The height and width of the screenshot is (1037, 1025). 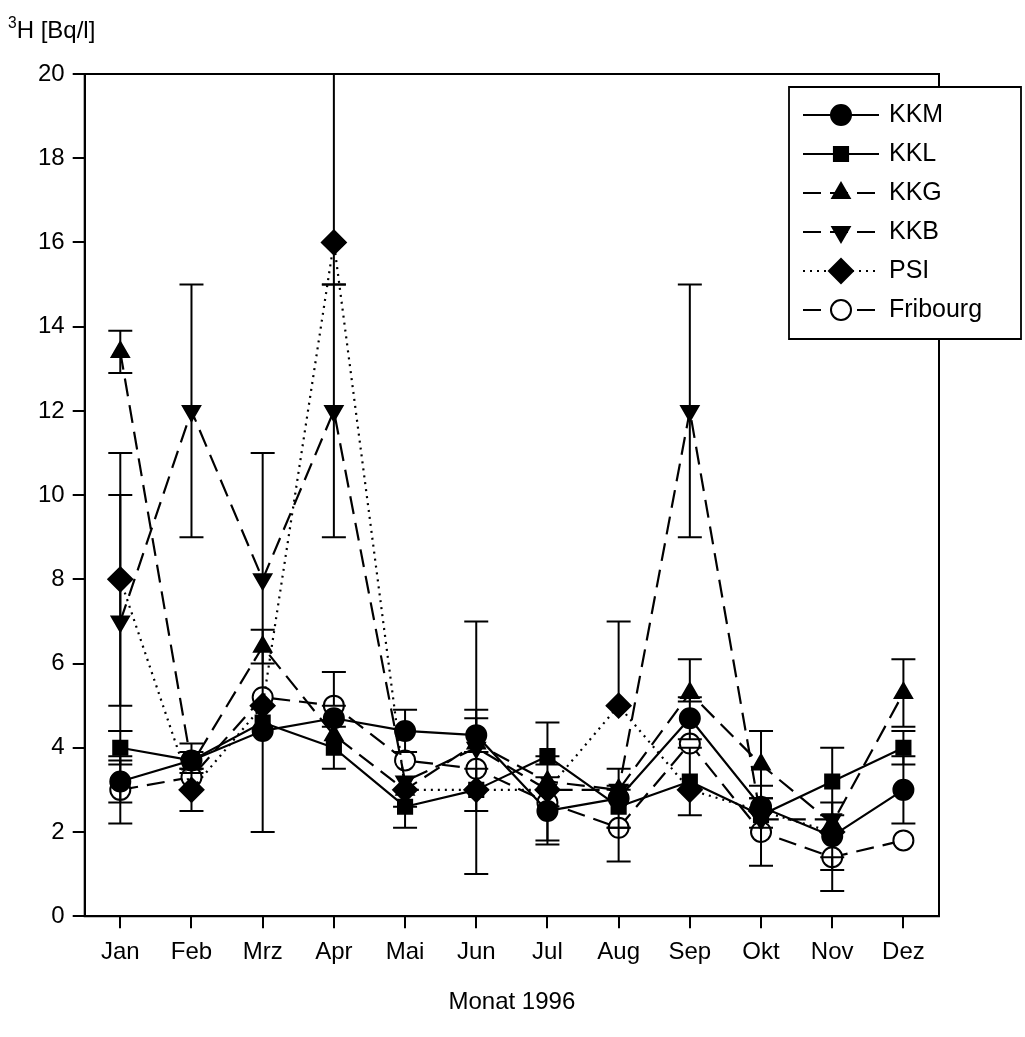 What do you see at coordinates (690, 951) in the screenshot?
I see `x-tick-label: Sep` at bounding box center [690, 951].